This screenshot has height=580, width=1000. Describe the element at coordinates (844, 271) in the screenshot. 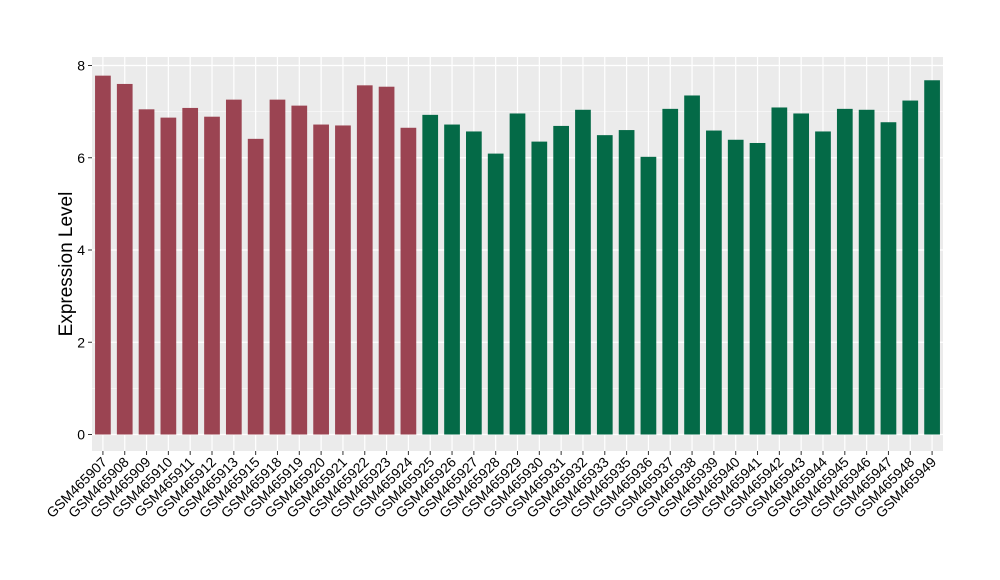

I see `bar-gsm465945` at that location.